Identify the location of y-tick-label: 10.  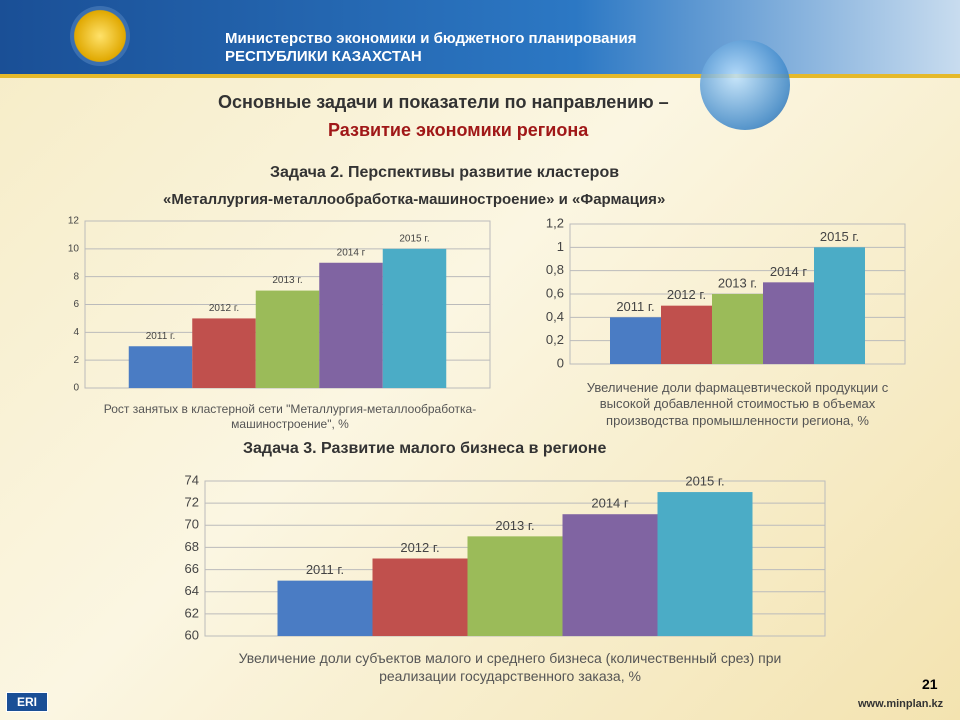
(74, 248).